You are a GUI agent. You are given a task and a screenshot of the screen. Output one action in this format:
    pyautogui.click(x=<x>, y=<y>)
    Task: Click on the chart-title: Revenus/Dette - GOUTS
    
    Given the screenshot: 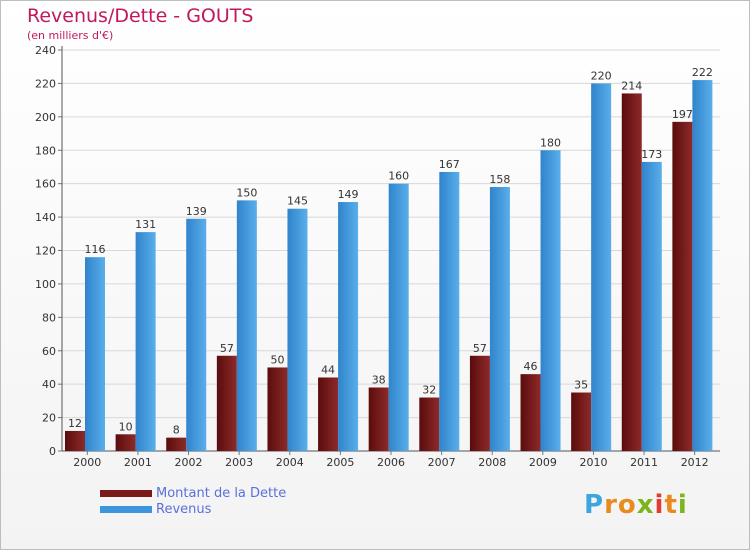 What is the action you would take?
    pyautogui.click(x=140, y=16)
    